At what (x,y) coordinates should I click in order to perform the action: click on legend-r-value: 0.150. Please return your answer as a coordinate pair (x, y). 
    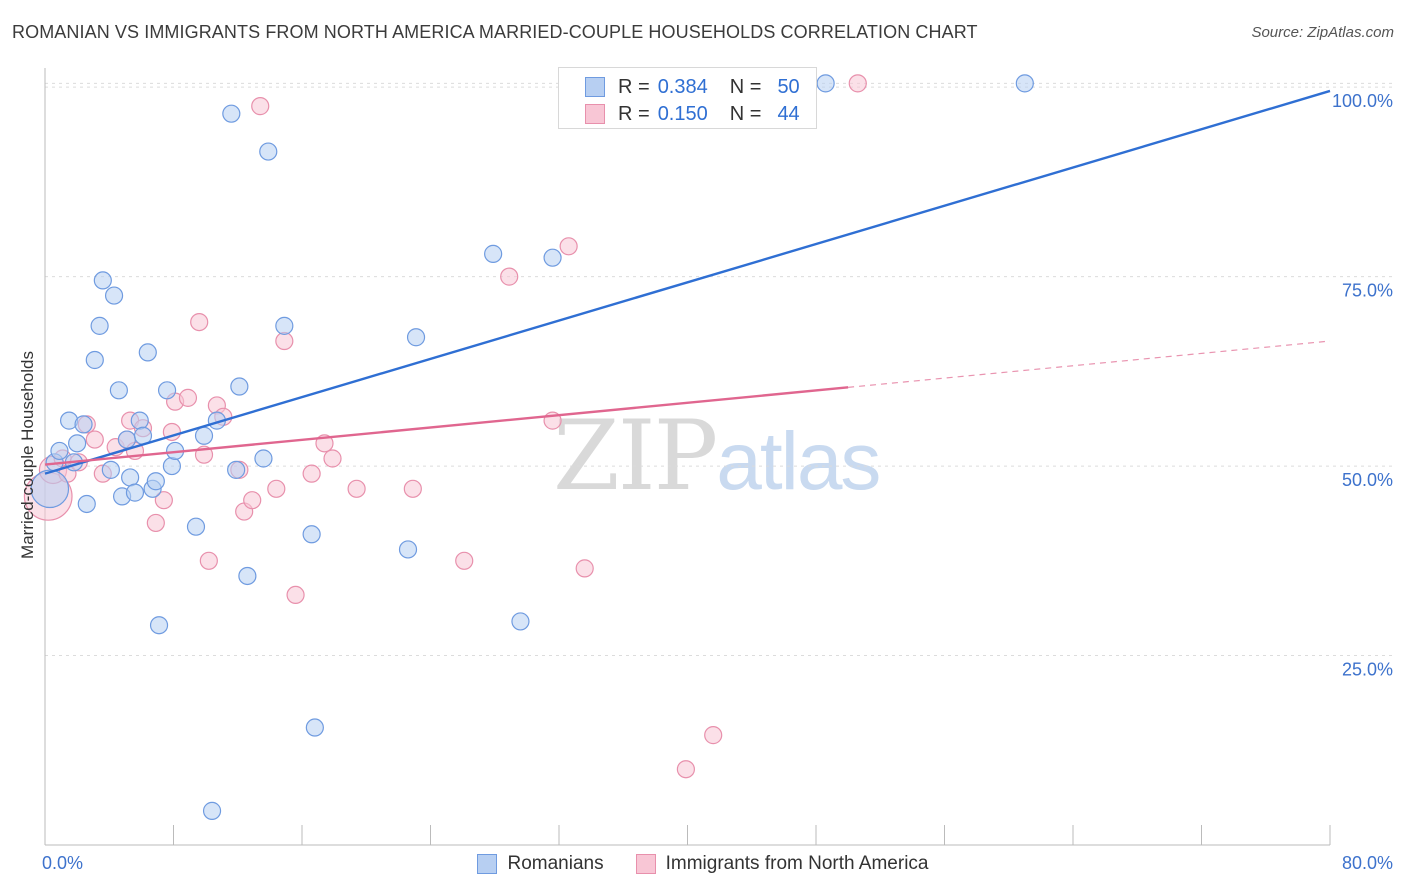
    Looking at the image, I should click on (682, 113).